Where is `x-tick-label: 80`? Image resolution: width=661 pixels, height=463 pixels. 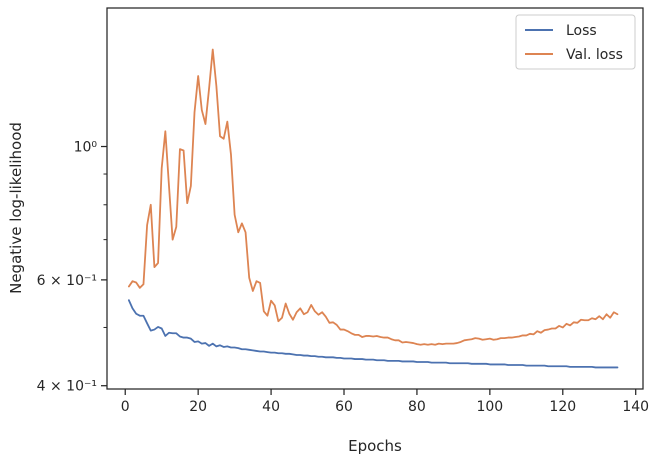 x-tick-label: 80 is located at coordinates (417, 407).